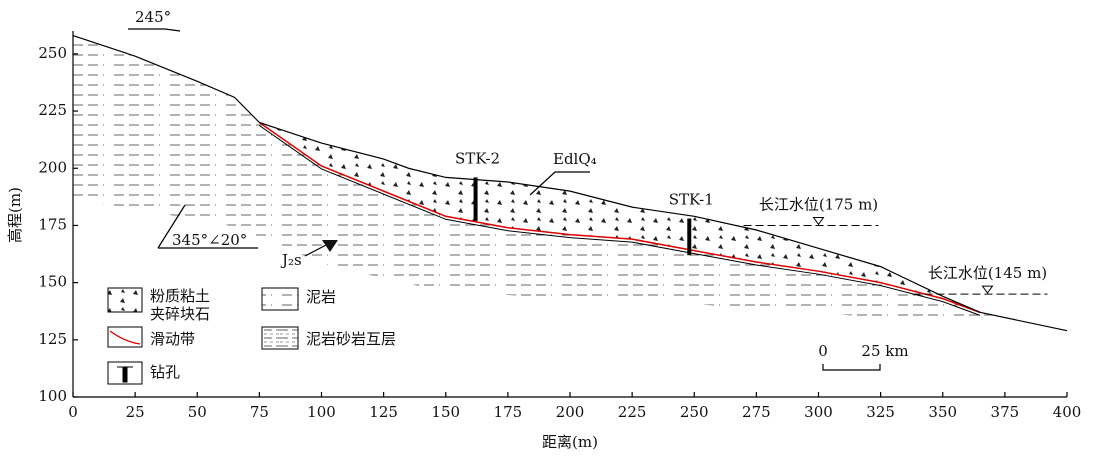 This screenshot has width=1095, height=461. I want to click on x-tick-label: 325, so click(880, 412).